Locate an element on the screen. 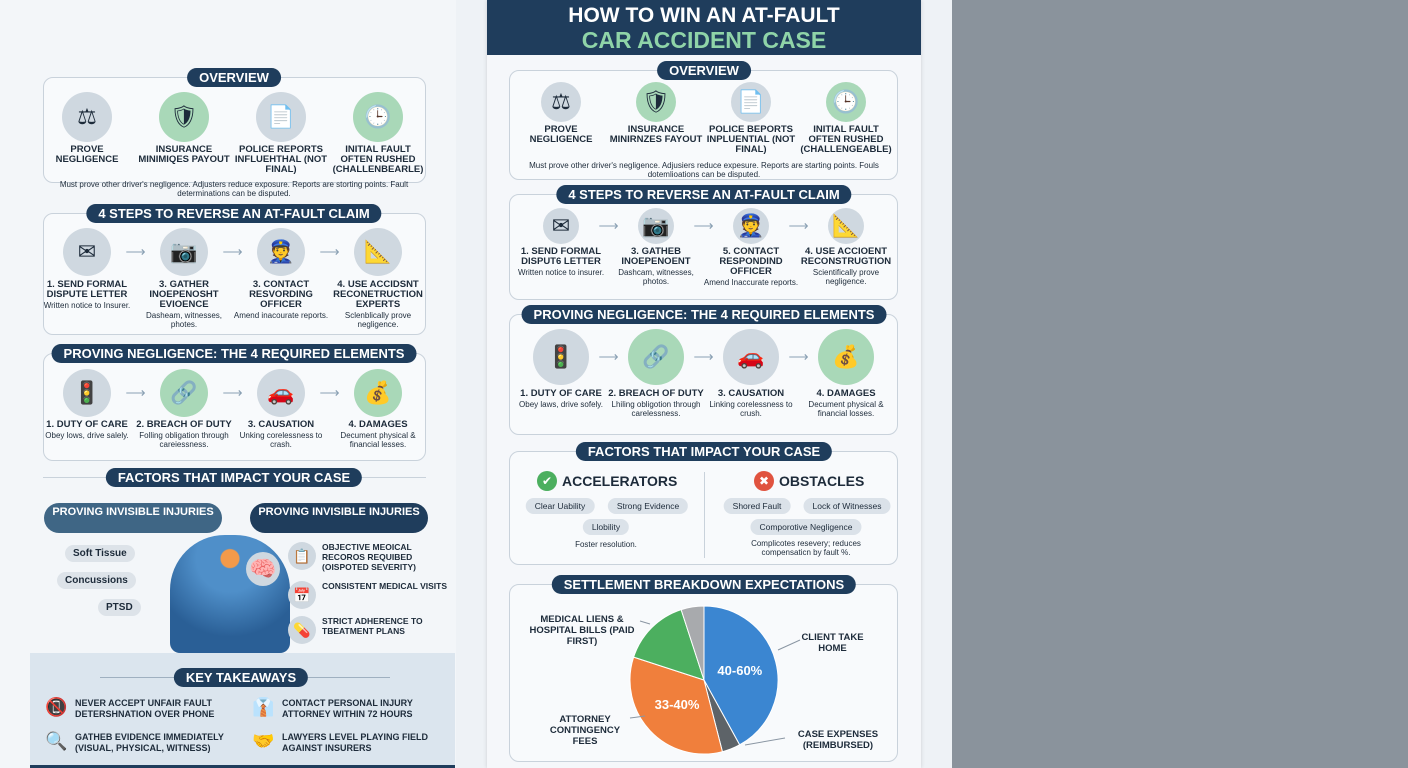  overview-item: PROVE NEGLIGENCE is located at coordinates (561, 135).